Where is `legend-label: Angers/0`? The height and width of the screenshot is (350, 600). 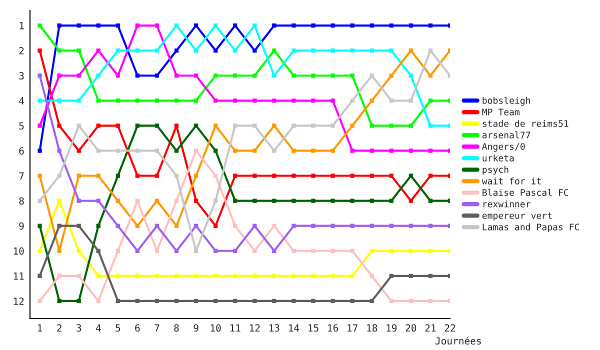
legend-label: Angers/0 is located at coordinates (503, 147).